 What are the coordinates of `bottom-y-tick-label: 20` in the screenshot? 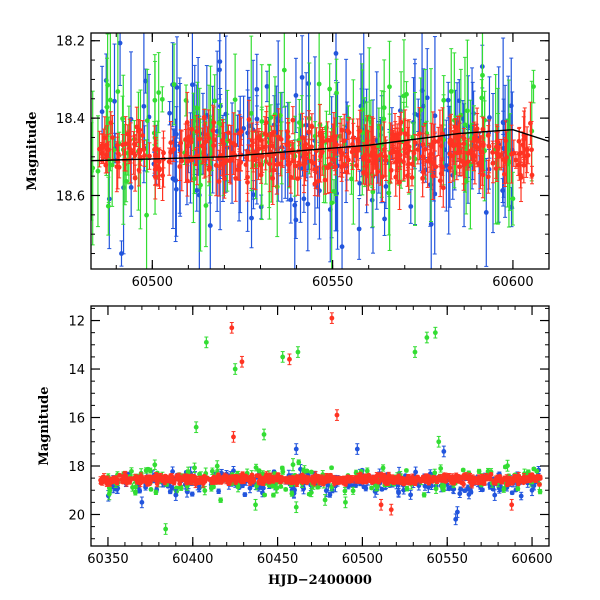 It's located at (76, 515).